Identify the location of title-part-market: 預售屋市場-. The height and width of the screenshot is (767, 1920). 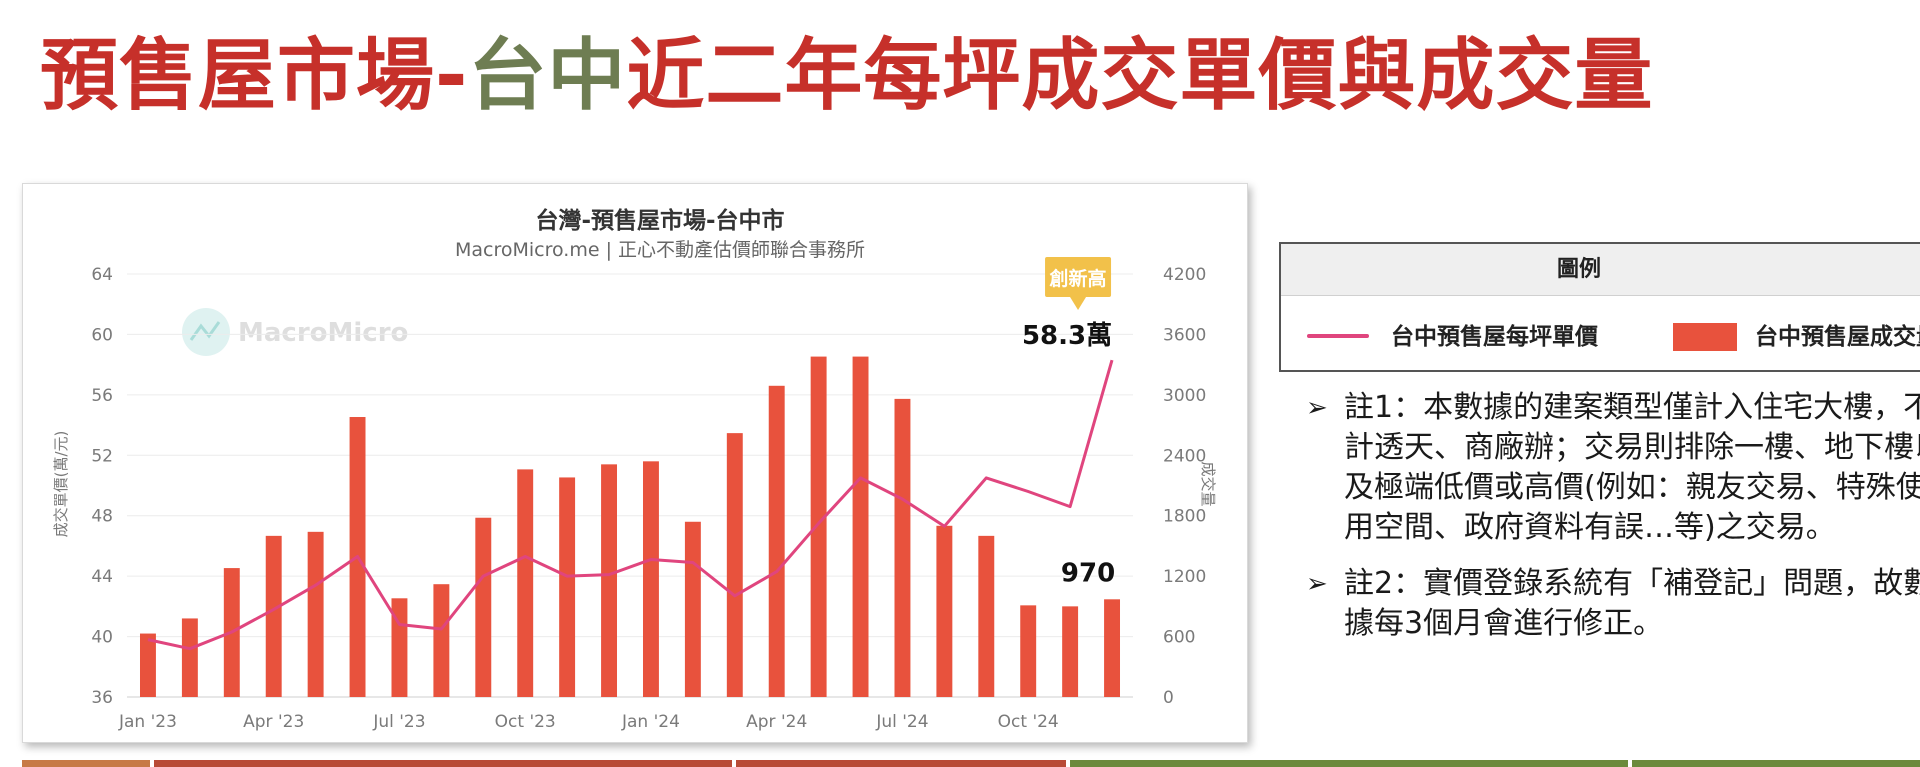
(254, 76).